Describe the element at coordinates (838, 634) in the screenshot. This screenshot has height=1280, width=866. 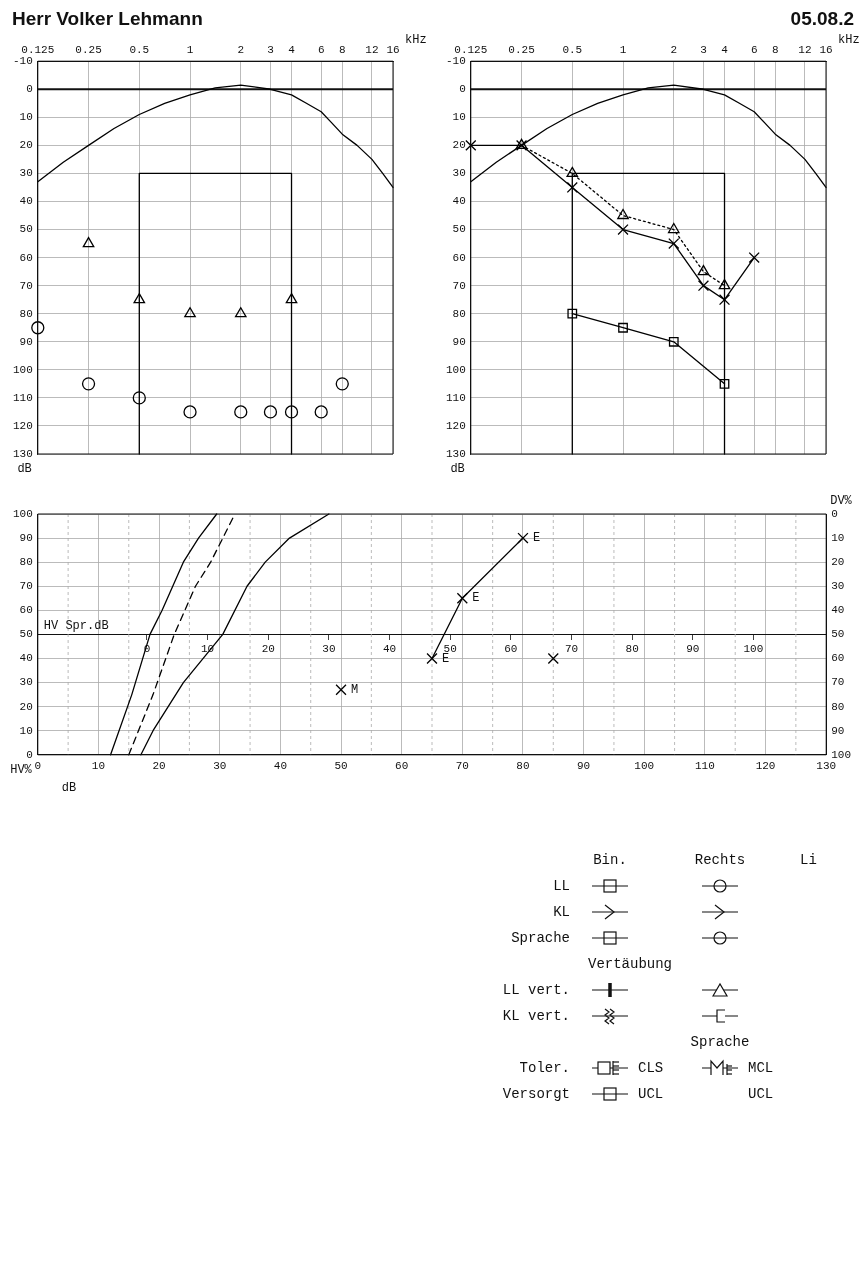
I see `y2-tick-label: 50` at that location.